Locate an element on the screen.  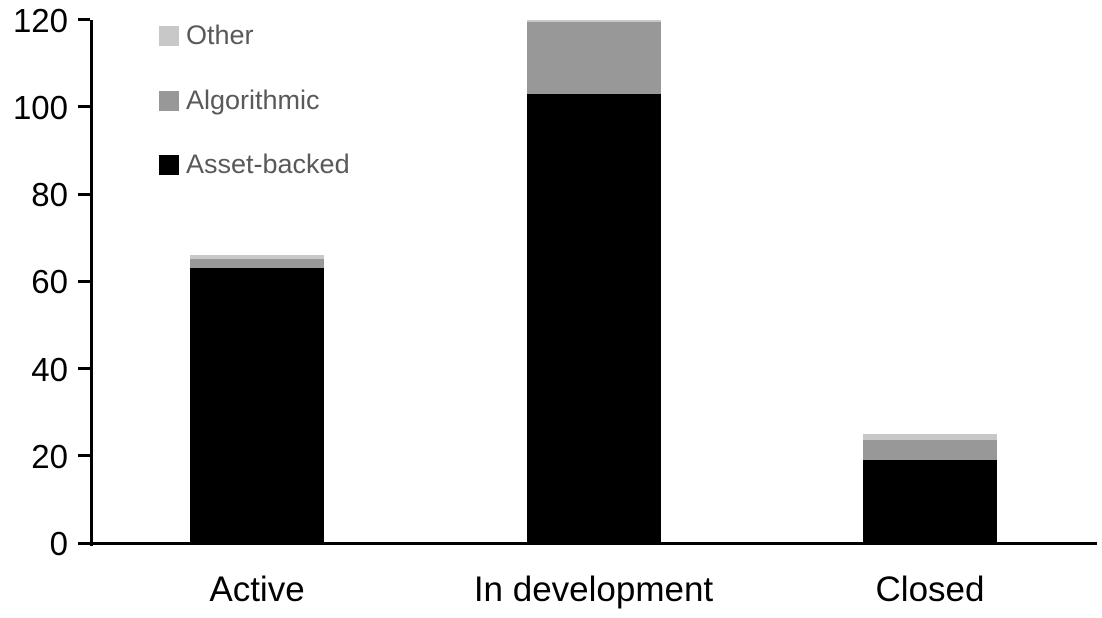
legend-label: Algorithmic is located at coordinates (253, 100).